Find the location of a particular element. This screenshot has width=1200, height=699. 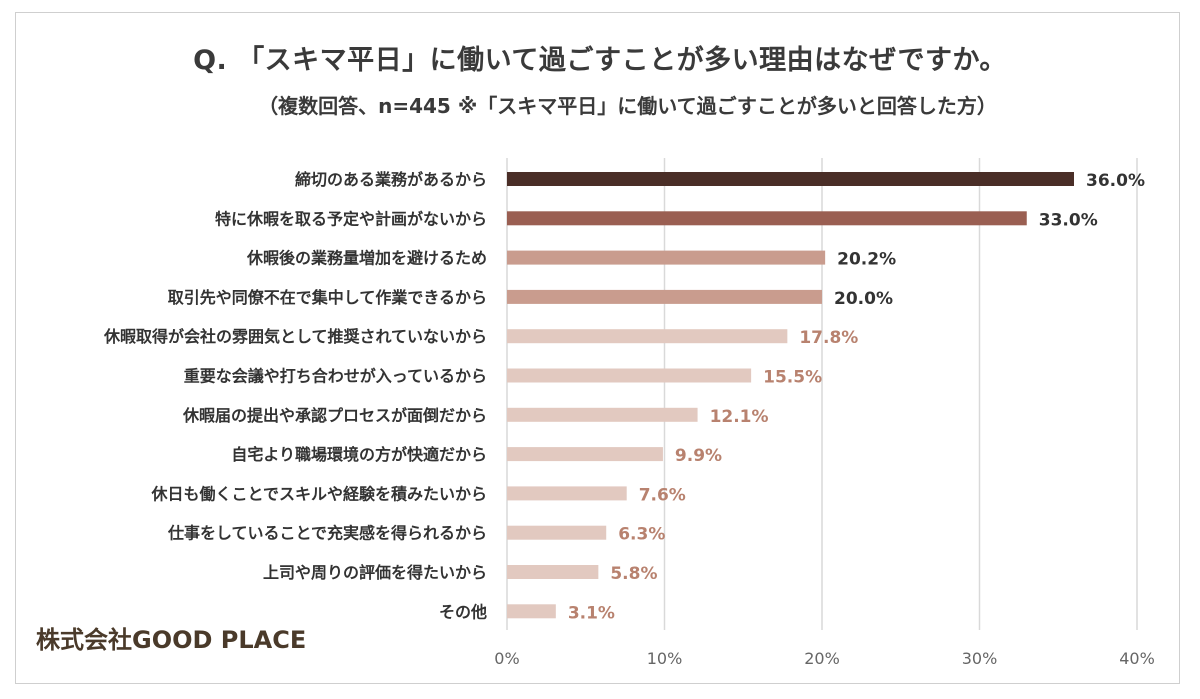

chart-title: Q. 「スキマ平日」に働いて過ごすことが多い理由はなぜですか。 is located at coordinates (600, 60).